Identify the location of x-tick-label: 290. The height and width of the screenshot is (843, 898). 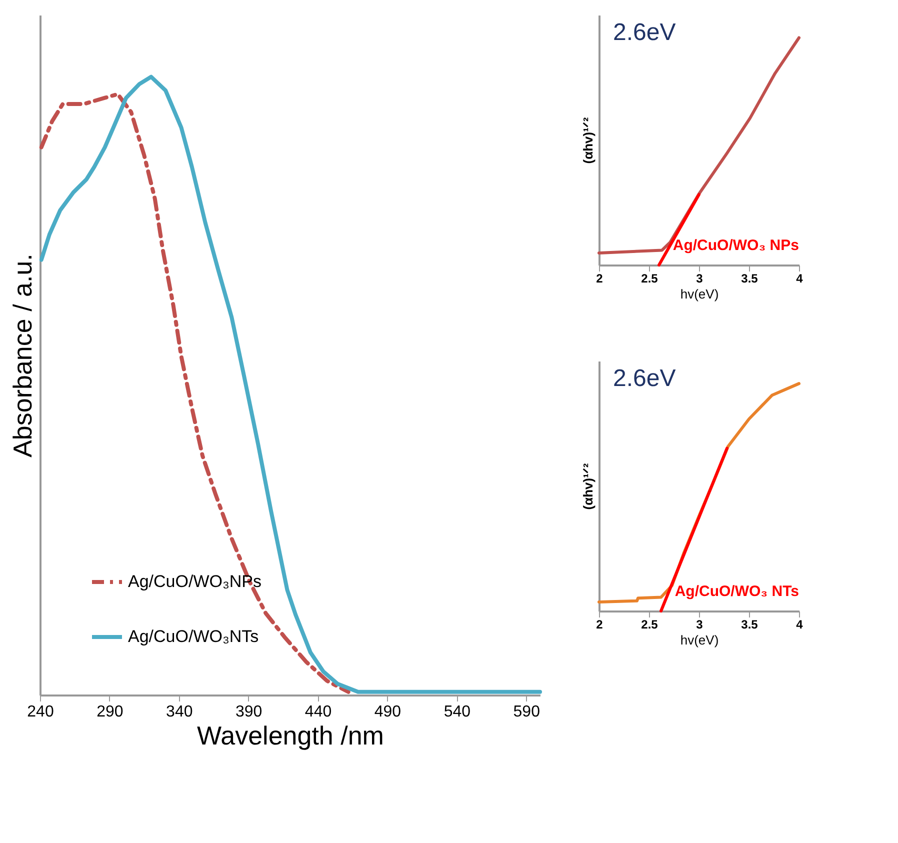
(110, 712).